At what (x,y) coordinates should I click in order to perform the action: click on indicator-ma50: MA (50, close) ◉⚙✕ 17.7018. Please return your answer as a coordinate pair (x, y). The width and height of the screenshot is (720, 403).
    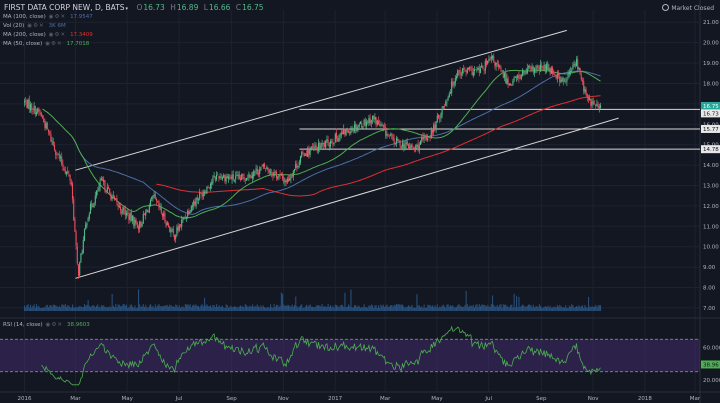
    Looking at the image, I should click on (46, 44).